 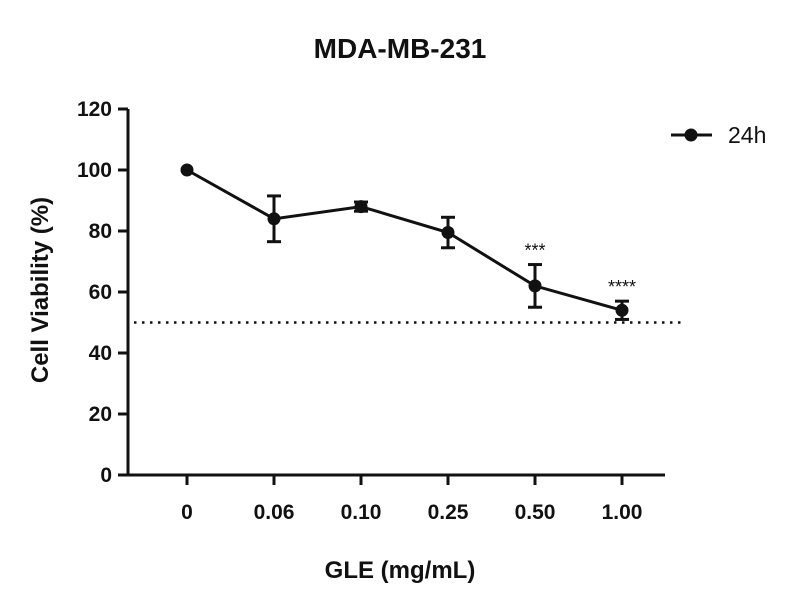 I want to click on y-tick-label: 20, so click(x=100, y=414).